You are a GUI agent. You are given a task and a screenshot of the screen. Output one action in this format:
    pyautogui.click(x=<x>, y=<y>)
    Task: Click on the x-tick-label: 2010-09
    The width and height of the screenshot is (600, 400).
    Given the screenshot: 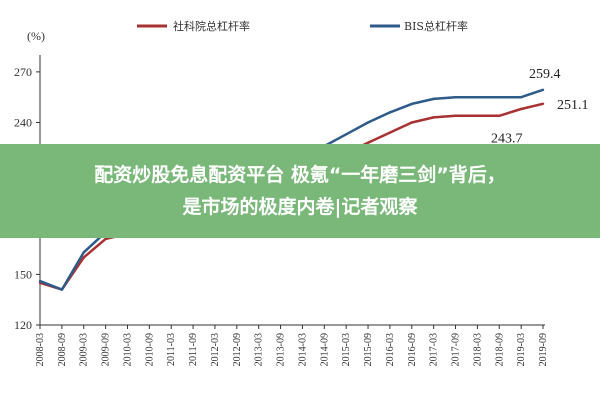 What is the action you would take?
    pyautogui.click(x=149, y=349)
    